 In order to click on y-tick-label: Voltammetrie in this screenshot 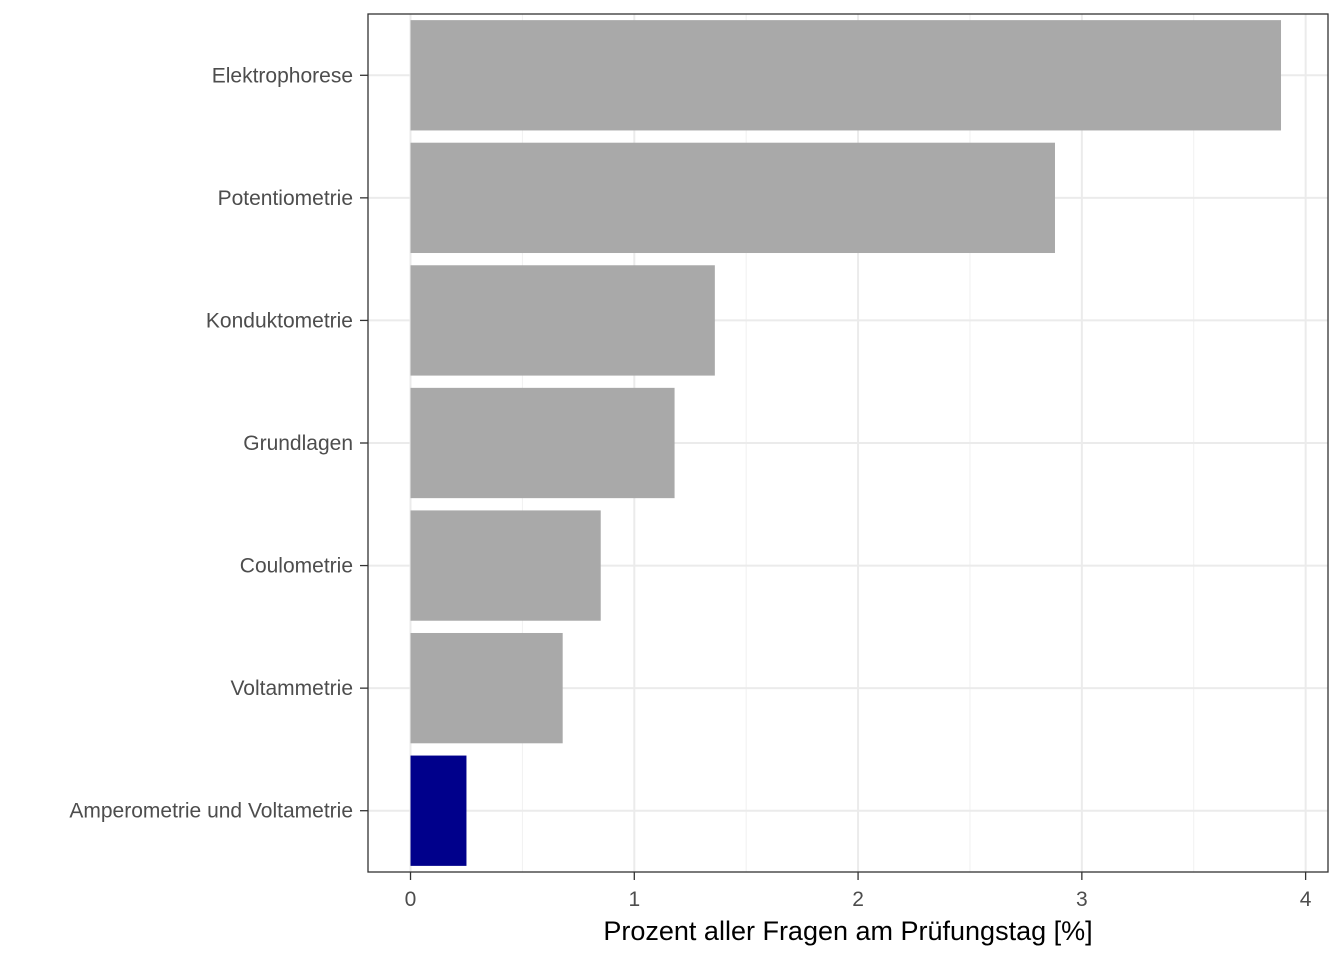, I will do `click(291, 688)`.